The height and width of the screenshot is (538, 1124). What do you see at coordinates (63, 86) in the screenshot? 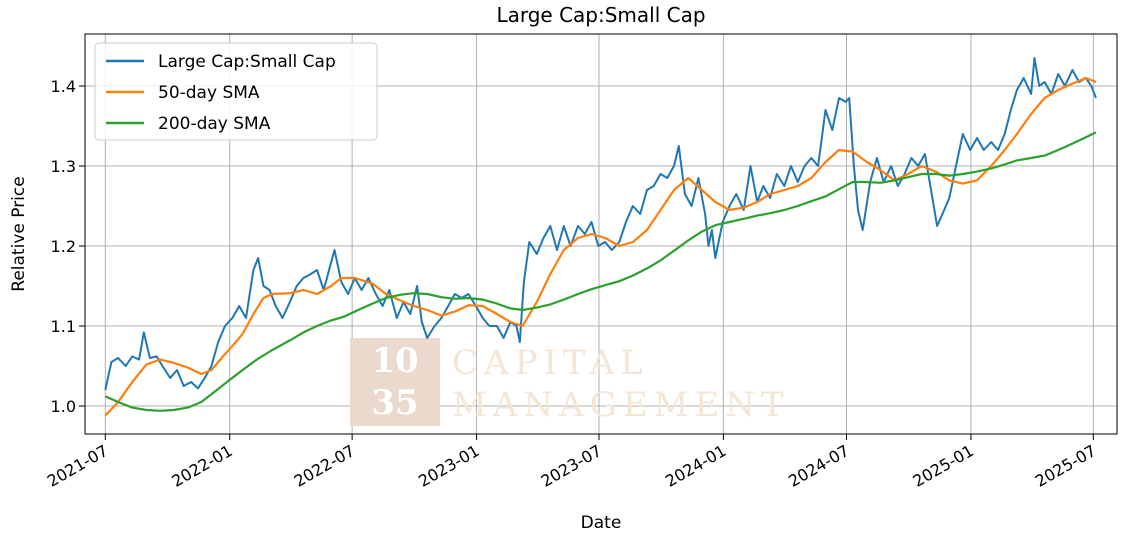
I see `y-tick-label: 1.4` at bounding box center [63, 86].